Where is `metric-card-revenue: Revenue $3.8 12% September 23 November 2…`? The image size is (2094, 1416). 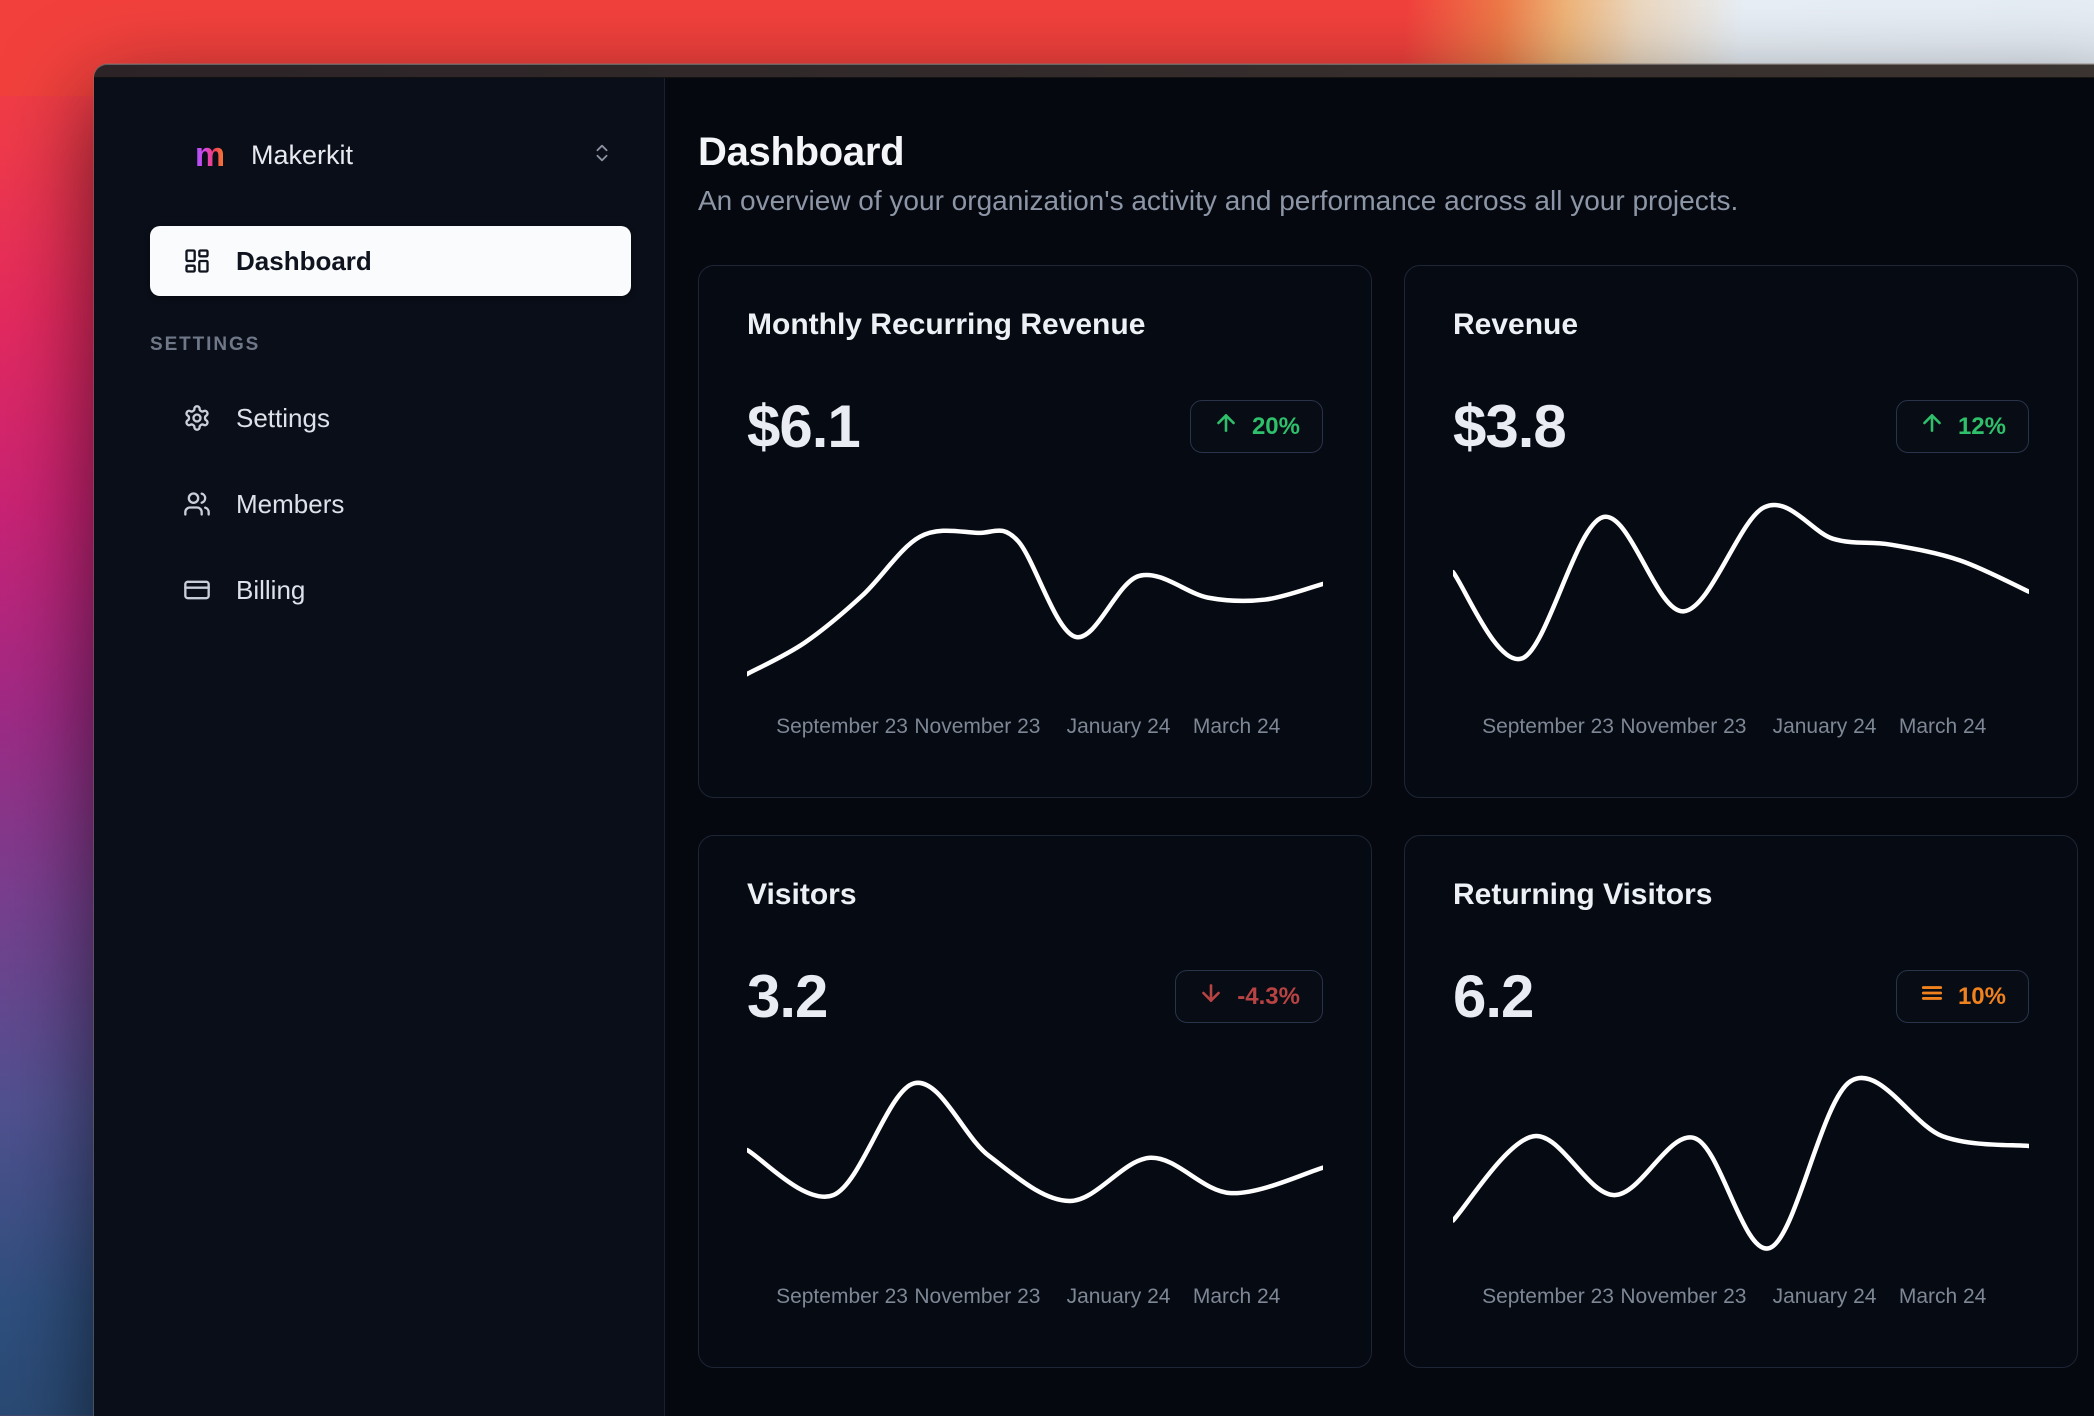 metric-card-revenue: Revenue $3.8 12% September 23 November 2… is located at coordinates (1741, 531).